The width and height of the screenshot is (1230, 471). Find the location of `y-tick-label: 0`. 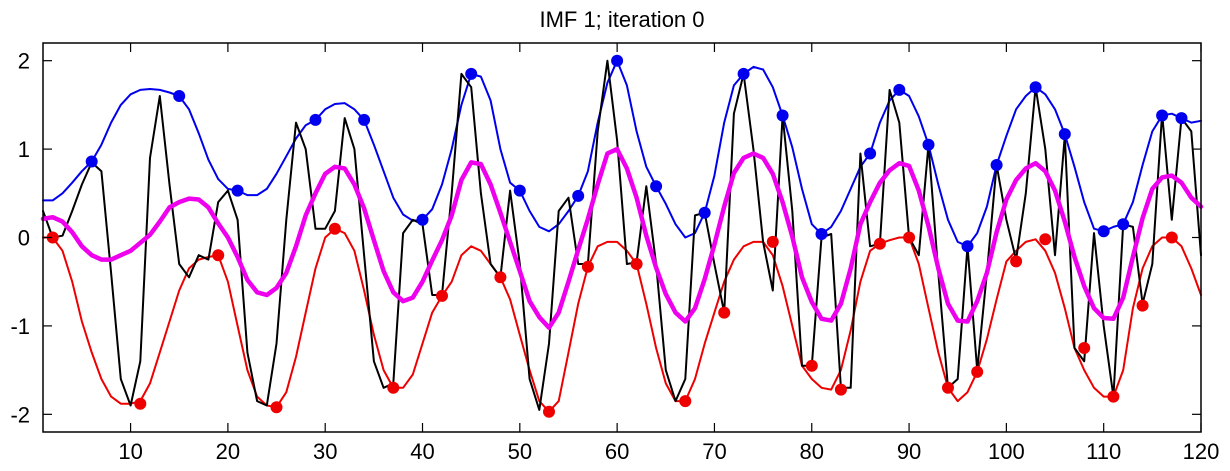

y-tick-label: 0 is located at coordinates (24, 238).